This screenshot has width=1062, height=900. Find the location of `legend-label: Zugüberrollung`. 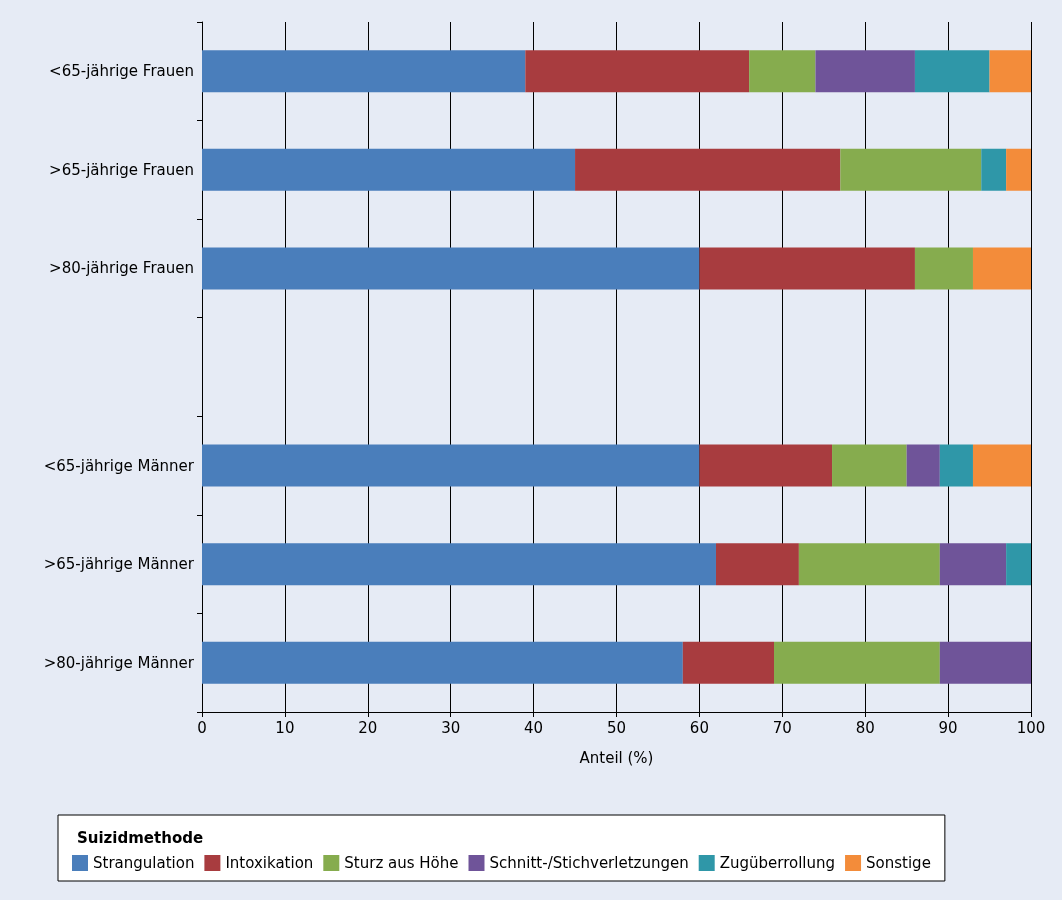

legend-label: Zugüberrollung is located at coordinates (777, 863).